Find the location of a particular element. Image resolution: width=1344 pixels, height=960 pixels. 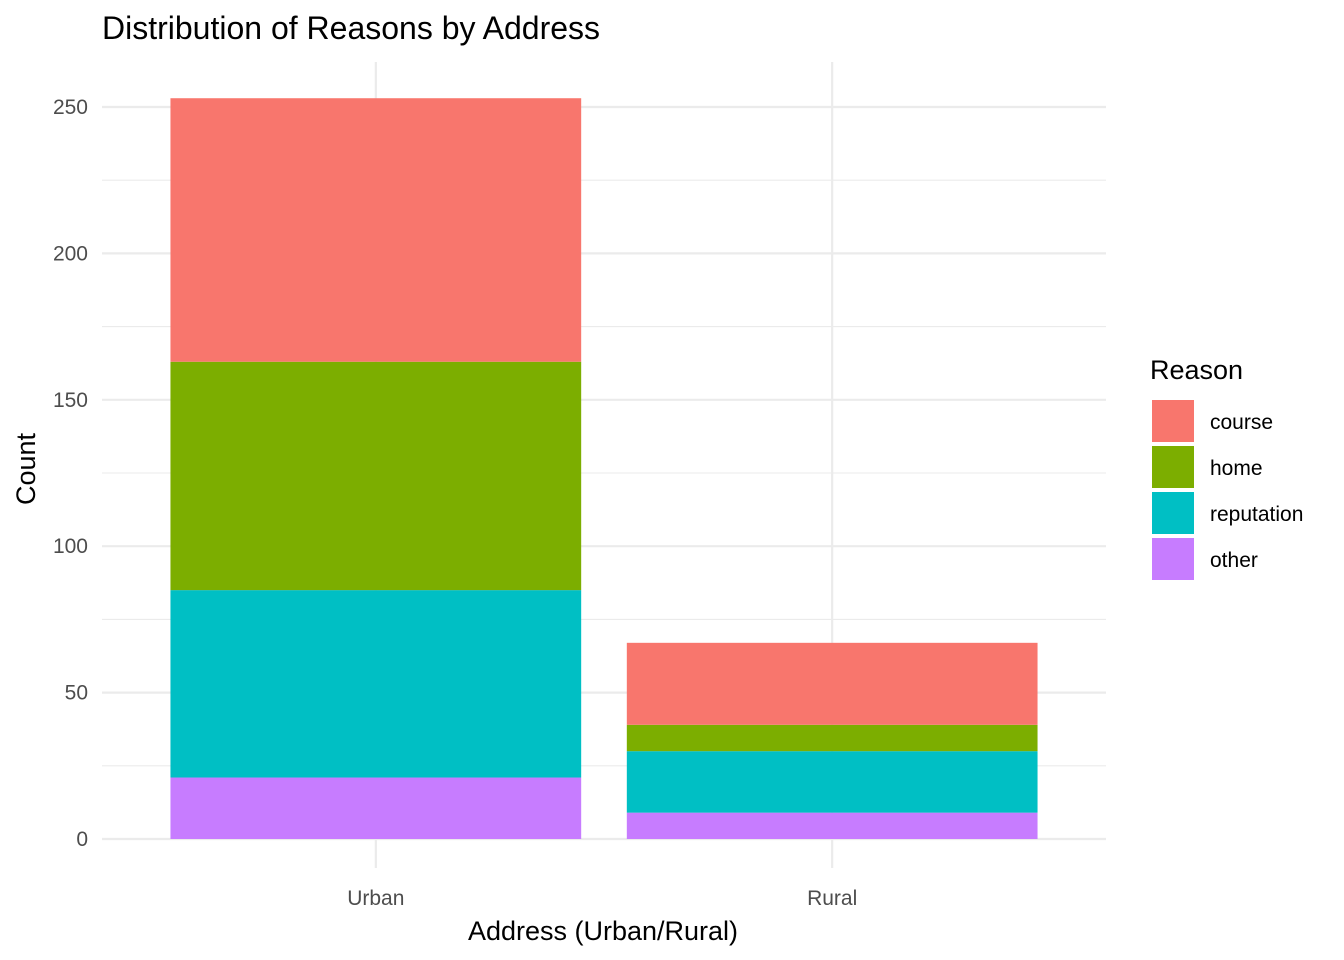

y-tick-label: 150 is located at coordinates (70, 400).